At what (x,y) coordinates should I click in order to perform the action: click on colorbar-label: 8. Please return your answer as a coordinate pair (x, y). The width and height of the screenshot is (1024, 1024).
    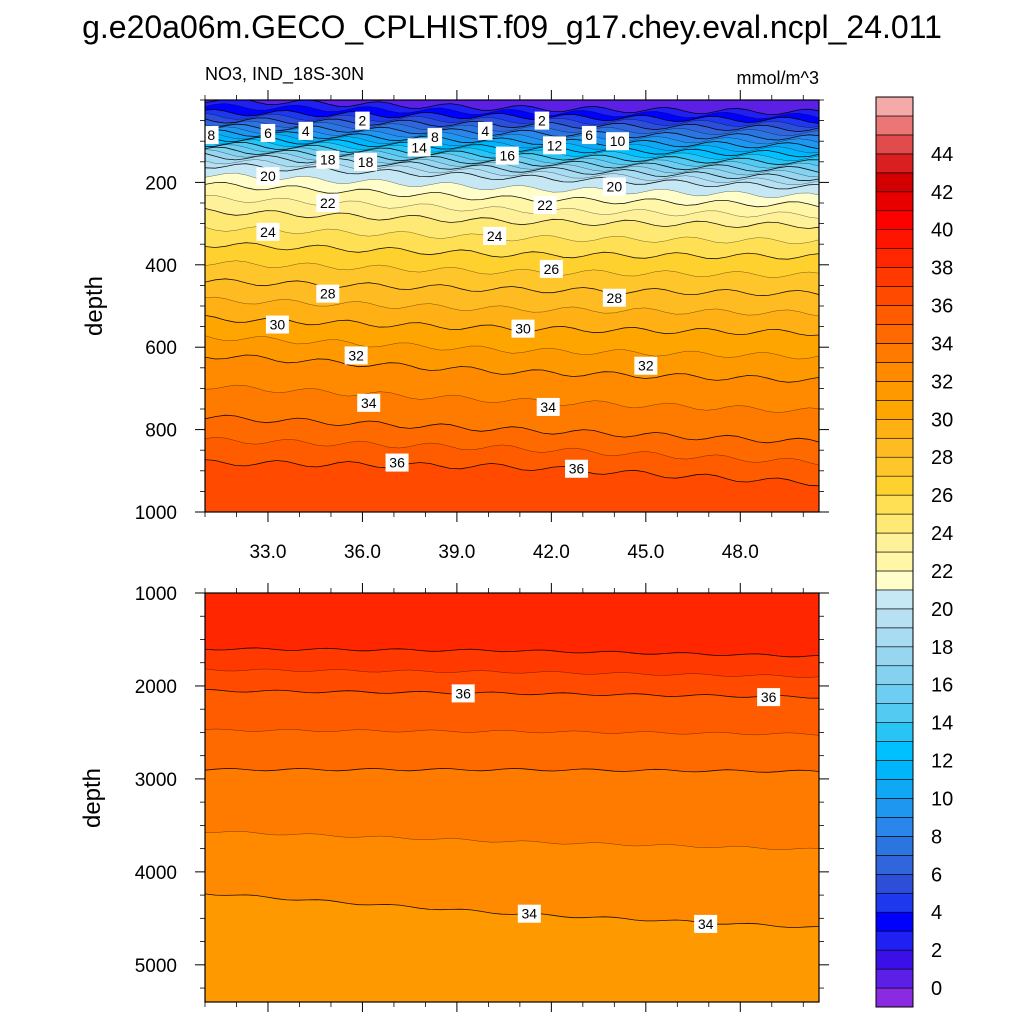
    Looking at the image, I should click on (936, 837).